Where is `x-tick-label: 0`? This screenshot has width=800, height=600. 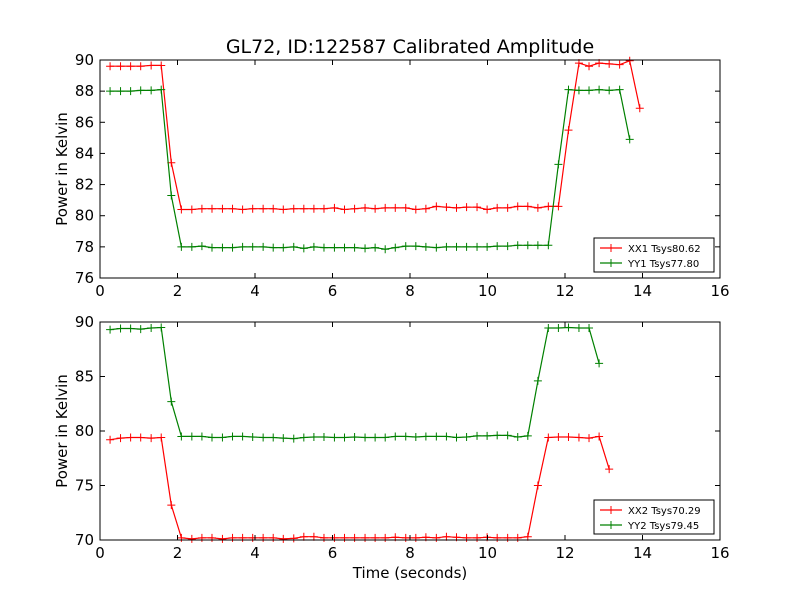 x-tick-label: 0 is located at coordinates (100, 553).